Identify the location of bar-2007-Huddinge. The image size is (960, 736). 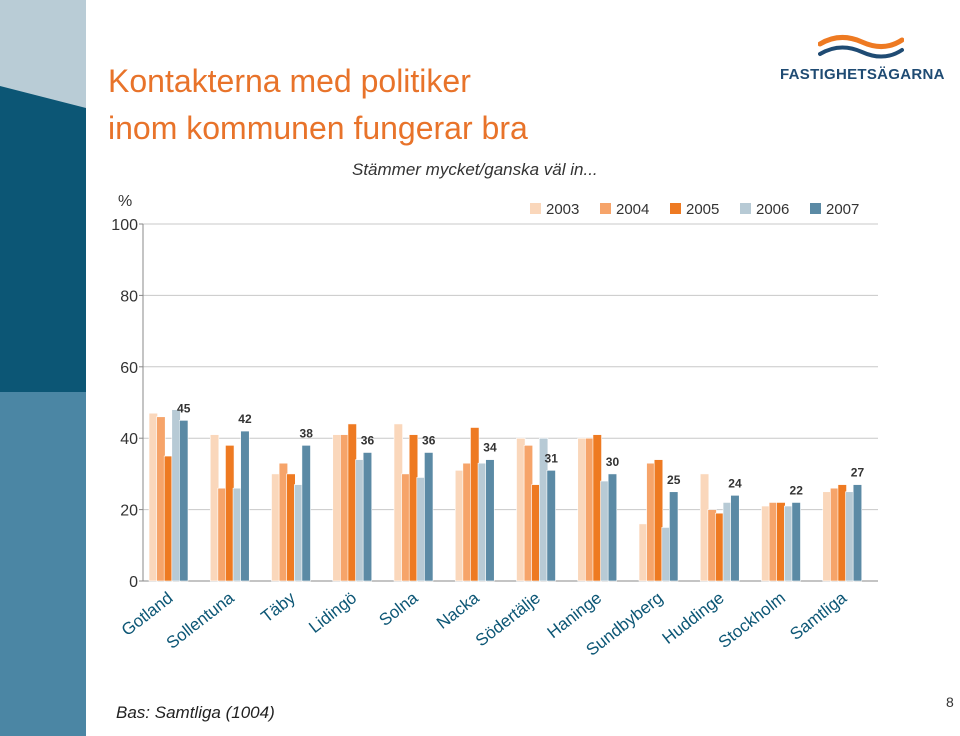
(735, 538).